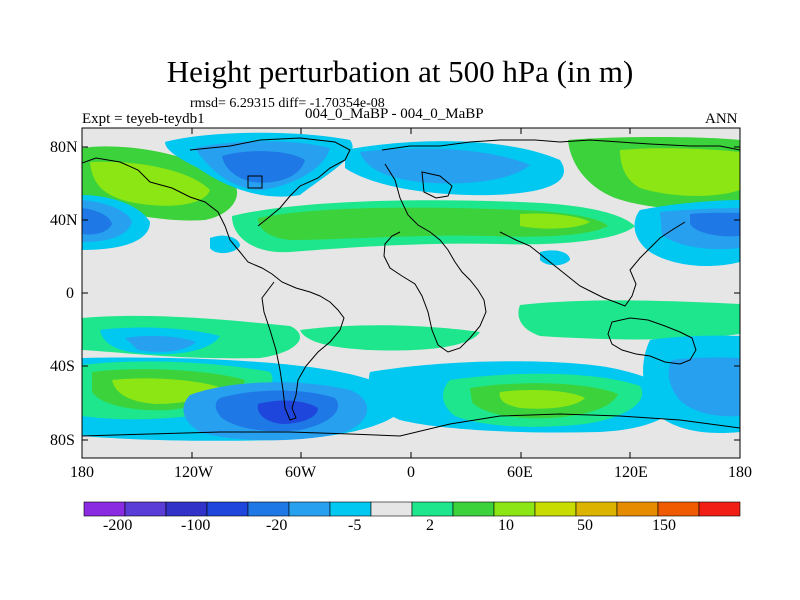 The height and width of the screenshot is (600, 800). I want to click on contour-south-pacific-east-core, so click(704, 387).